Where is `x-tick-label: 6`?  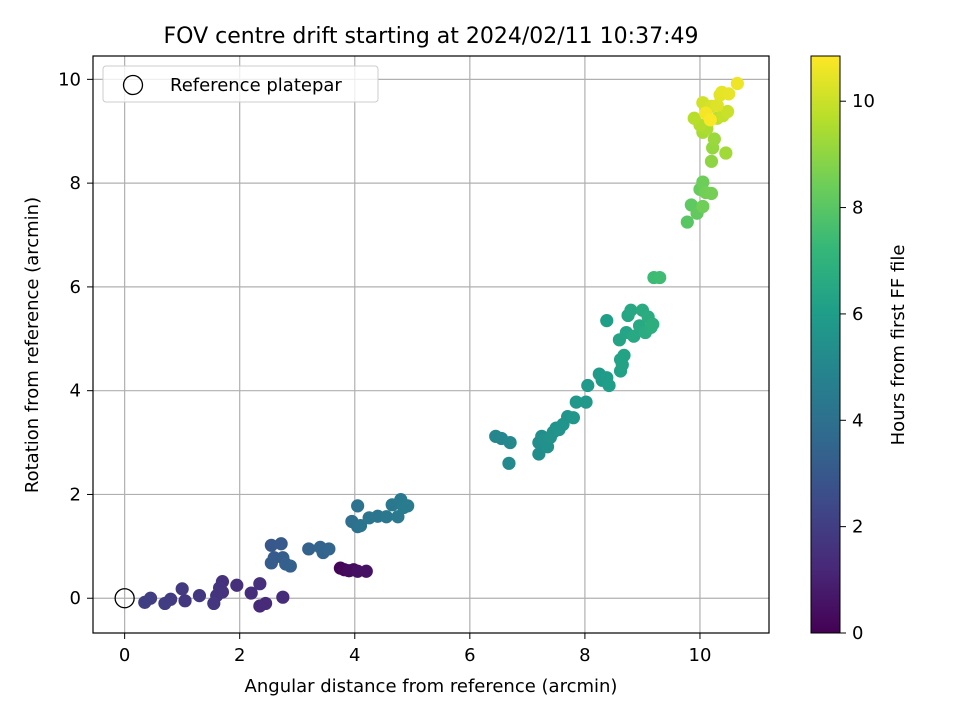 x-tick-label: 6 is located at coordinates (469, 655).